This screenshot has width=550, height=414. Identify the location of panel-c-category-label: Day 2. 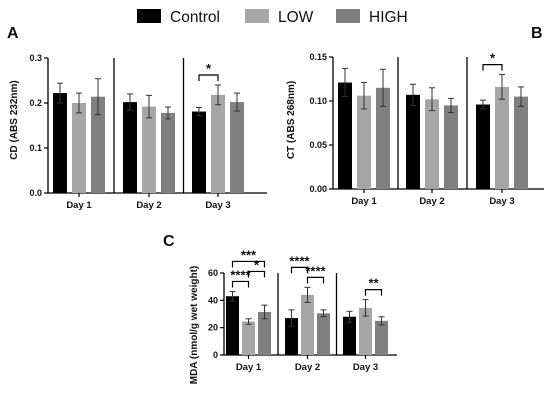
(307, 367).